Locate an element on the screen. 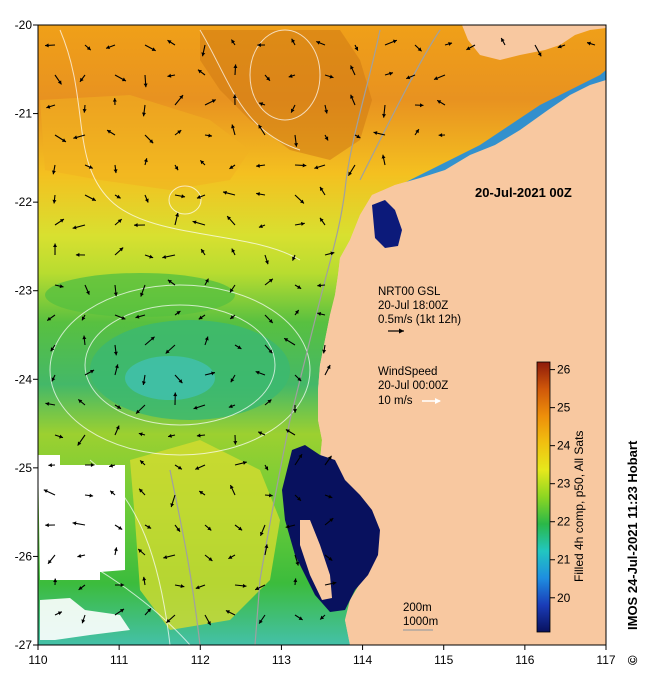 Image resolution: width=647 pixels, height=684 pixels. wind-scale-arrow is located at coordinates (431, 401).